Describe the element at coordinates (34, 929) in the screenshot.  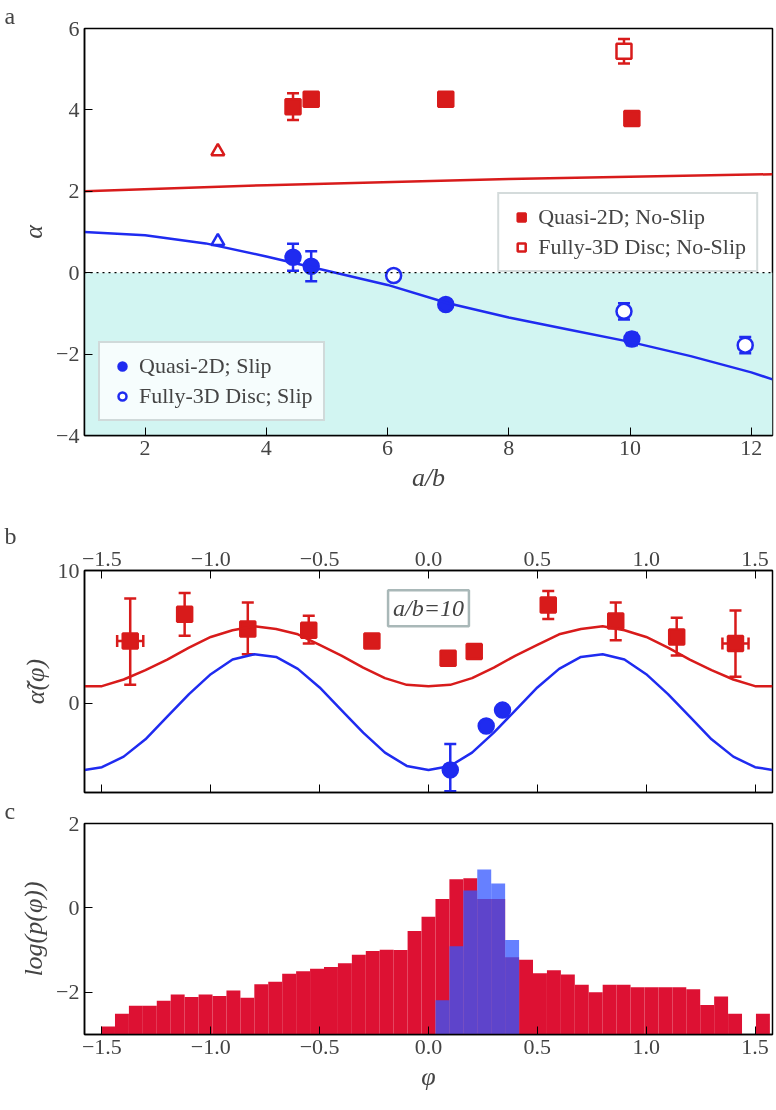
I see `y-axis-title: log(p(φ))` at that location.